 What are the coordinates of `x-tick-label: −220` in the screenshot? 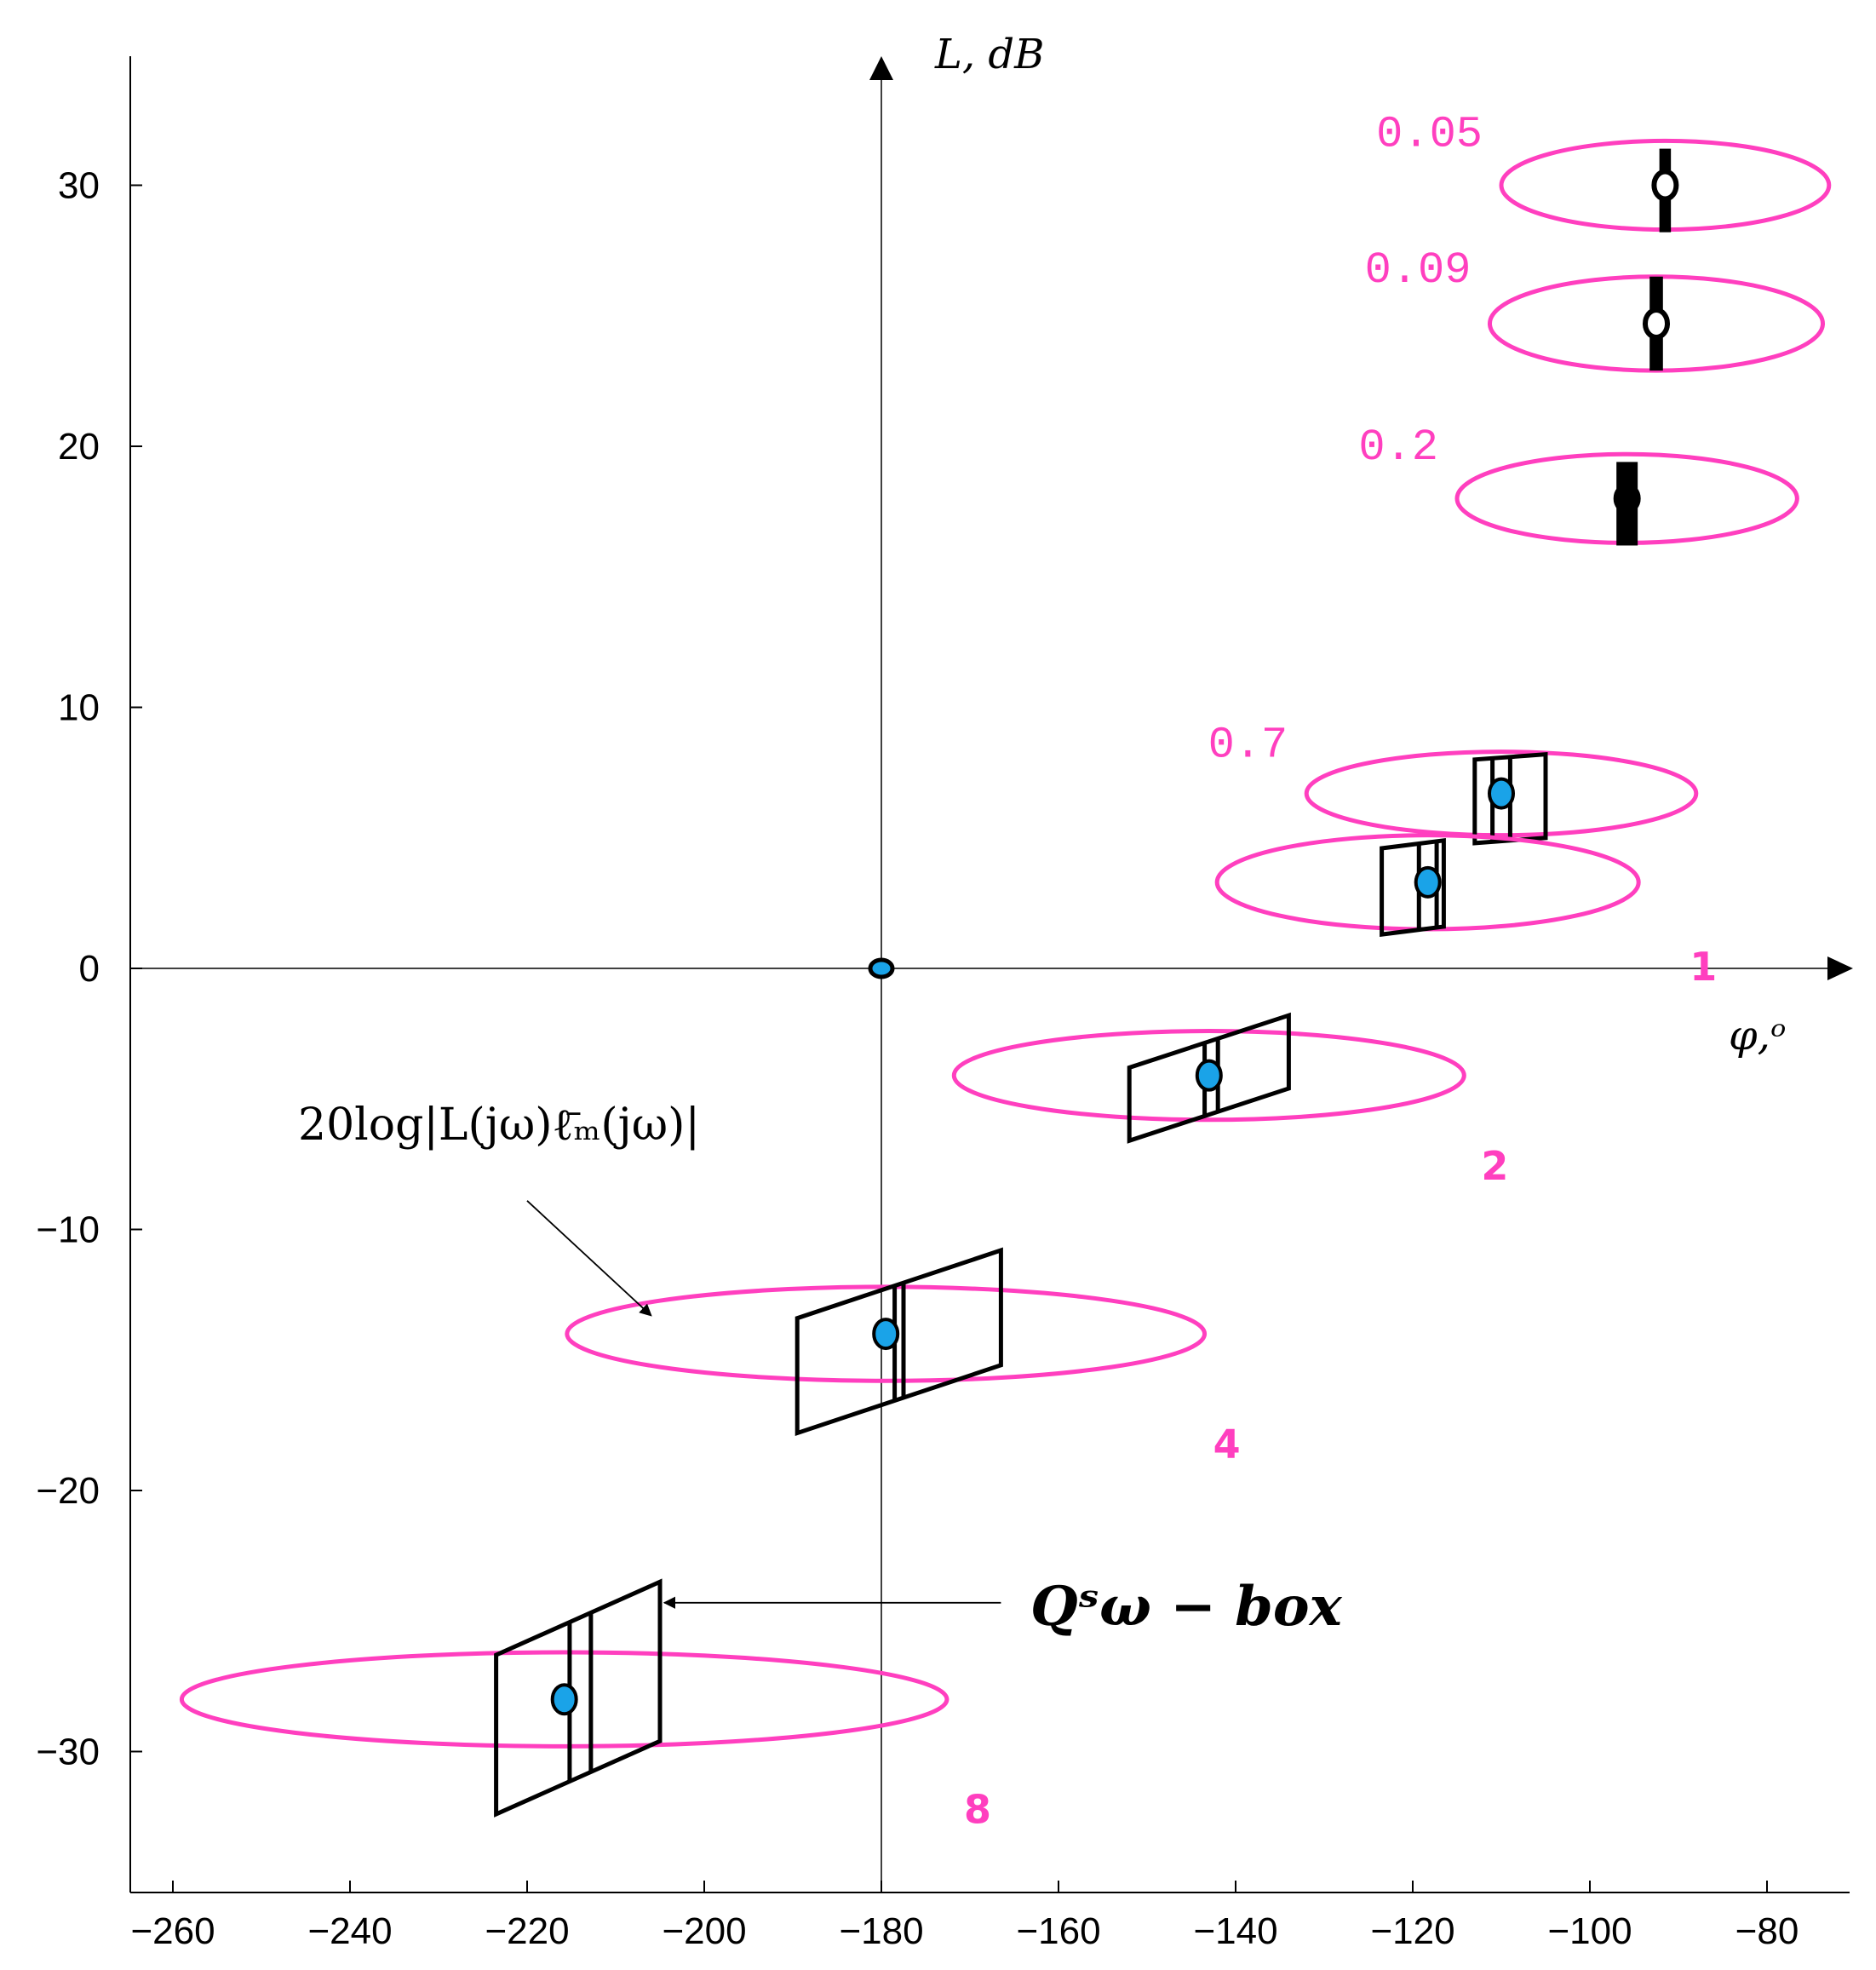 It's located at (527, 1931).